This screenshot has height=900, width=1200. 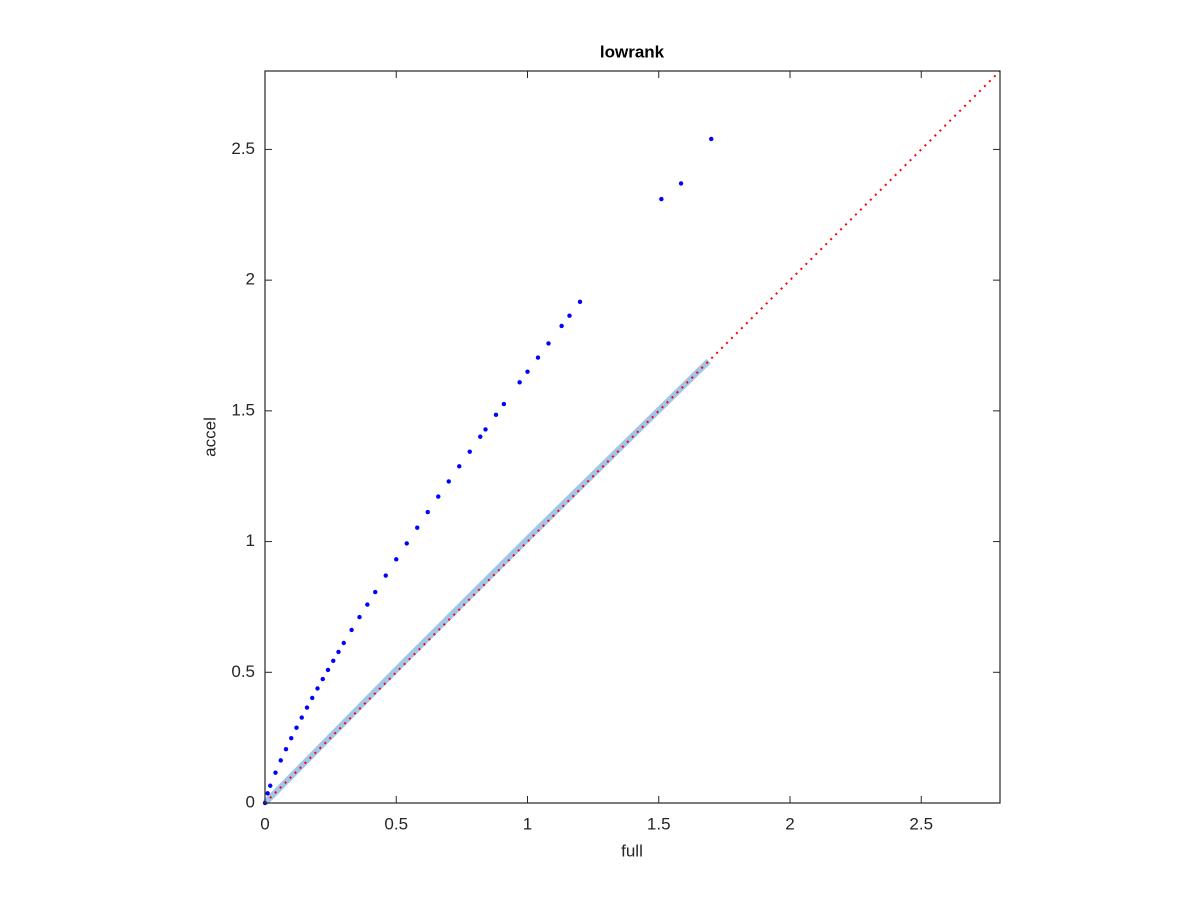 I want to click on y-tick-label: 0, so click(x=250, y=801).